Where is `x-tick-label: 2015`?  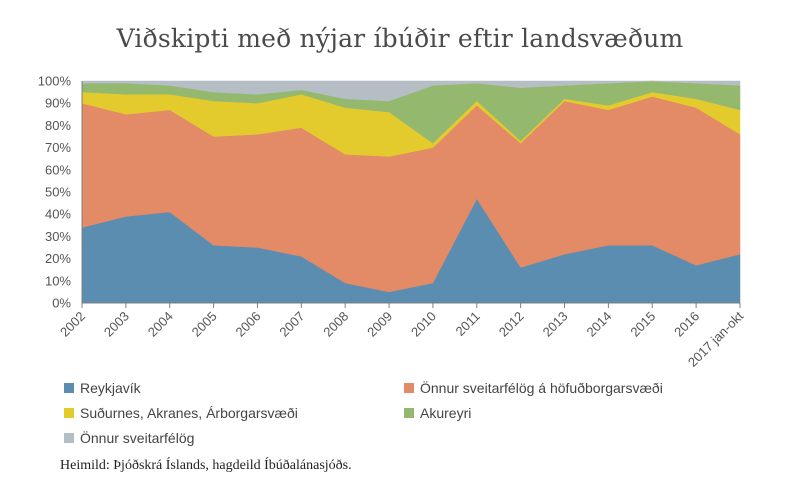
x-tick-label: 2015 is located at coordinates (642, 324).